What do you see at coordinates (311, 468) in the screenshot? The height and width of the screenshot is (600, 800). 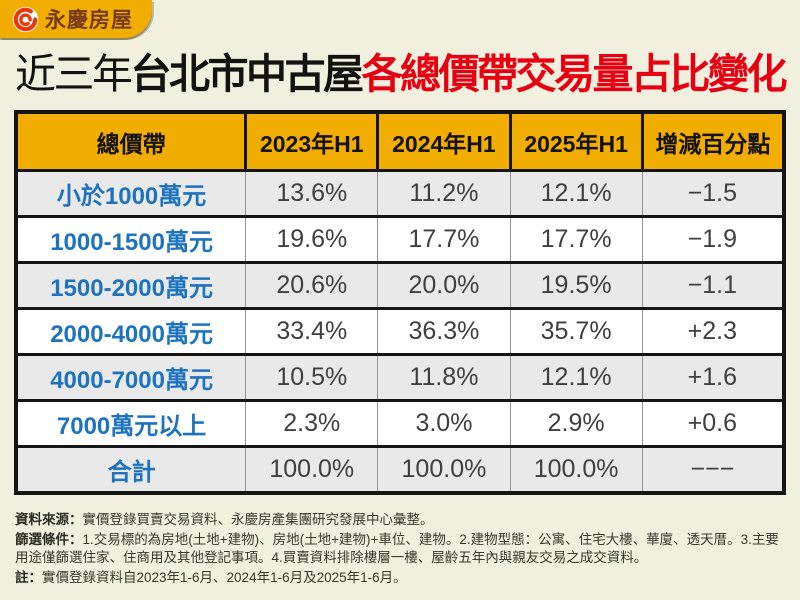 I see `cell-2023-total: 100.0%` at bounding box center [311, 468].